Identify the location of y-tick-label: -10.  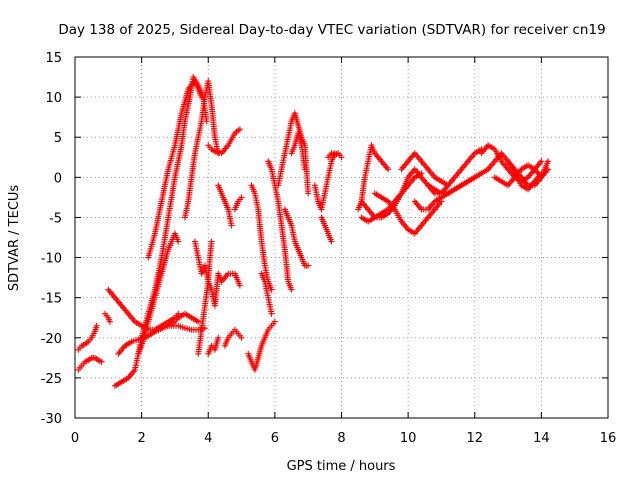
(51, 259).